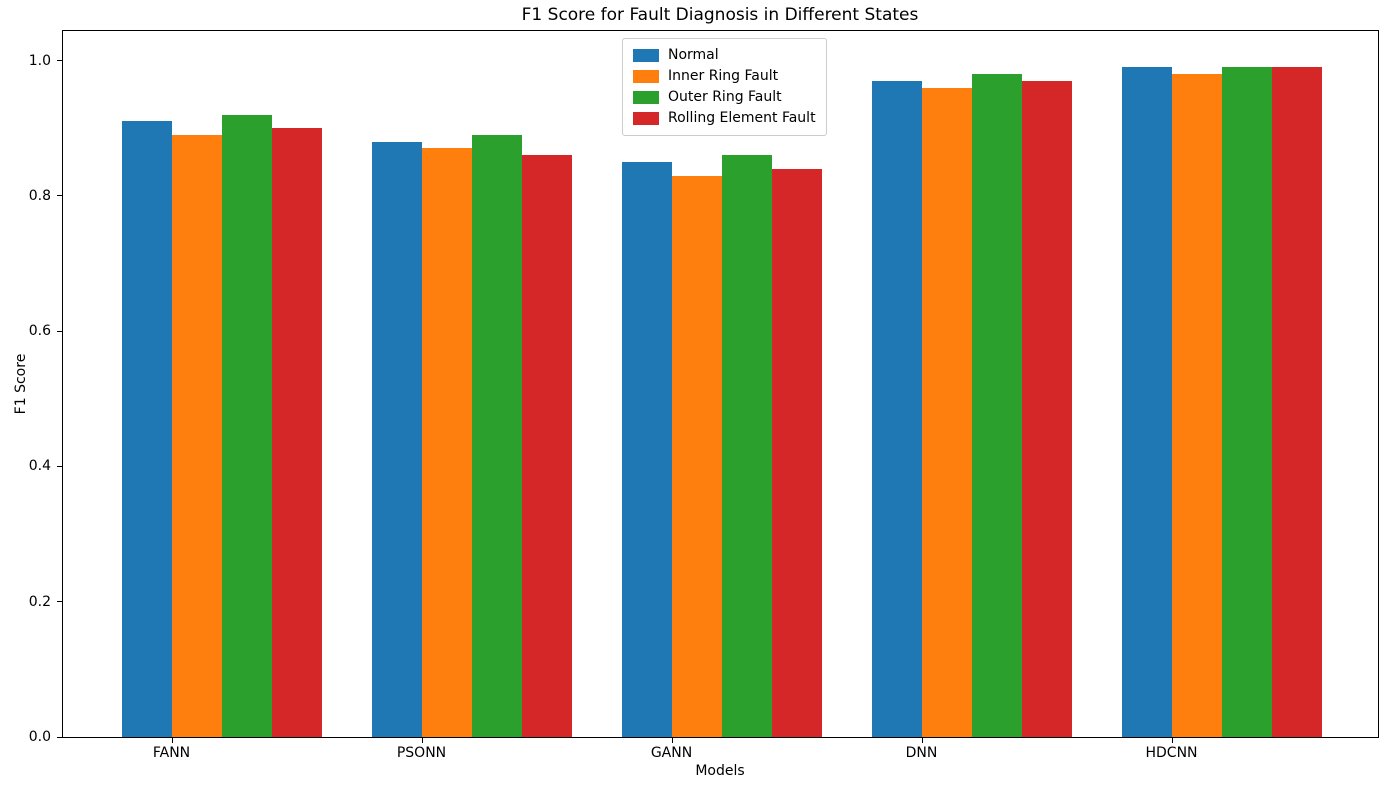 The height and width of the screenshot is (790, 1389). Describe the element at coordinates (546, 446) in the screenshot. I see `bar-psonn-rolling-element-fault` at that location.